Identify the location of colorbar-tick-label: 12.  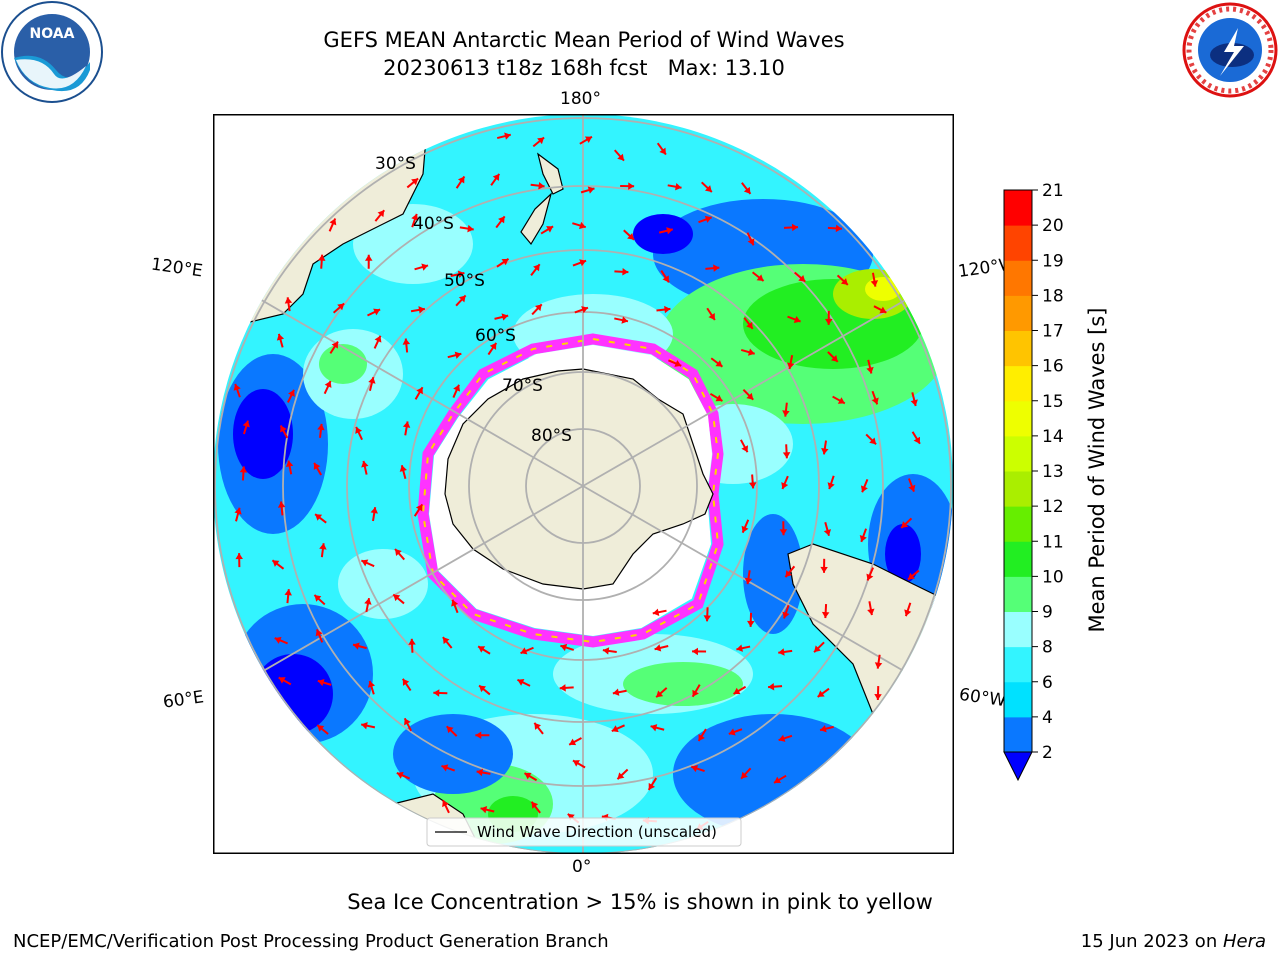
(1053, 507).